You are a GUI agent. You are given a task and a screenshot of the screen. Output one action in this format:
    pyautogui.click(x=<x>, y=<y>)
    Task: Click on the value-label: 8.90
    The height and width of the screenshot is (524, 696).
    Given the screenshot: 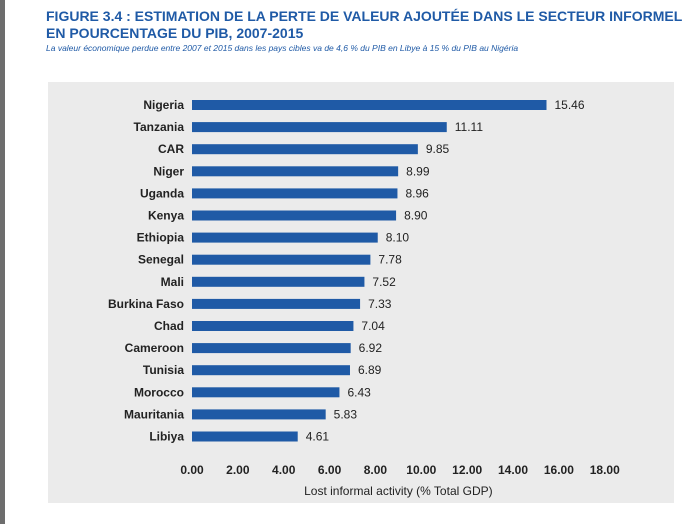 What is the action you would take?
    pyautogui.click(x=416, y=216)
    